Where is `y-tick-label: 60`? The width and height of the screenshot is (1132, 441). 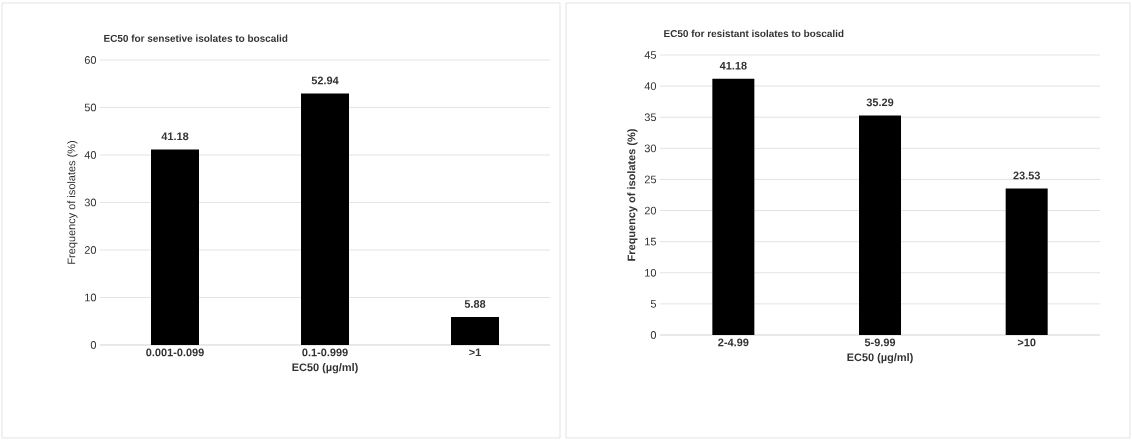
y-tick-label: 60 is located at coordinates (90, 60).